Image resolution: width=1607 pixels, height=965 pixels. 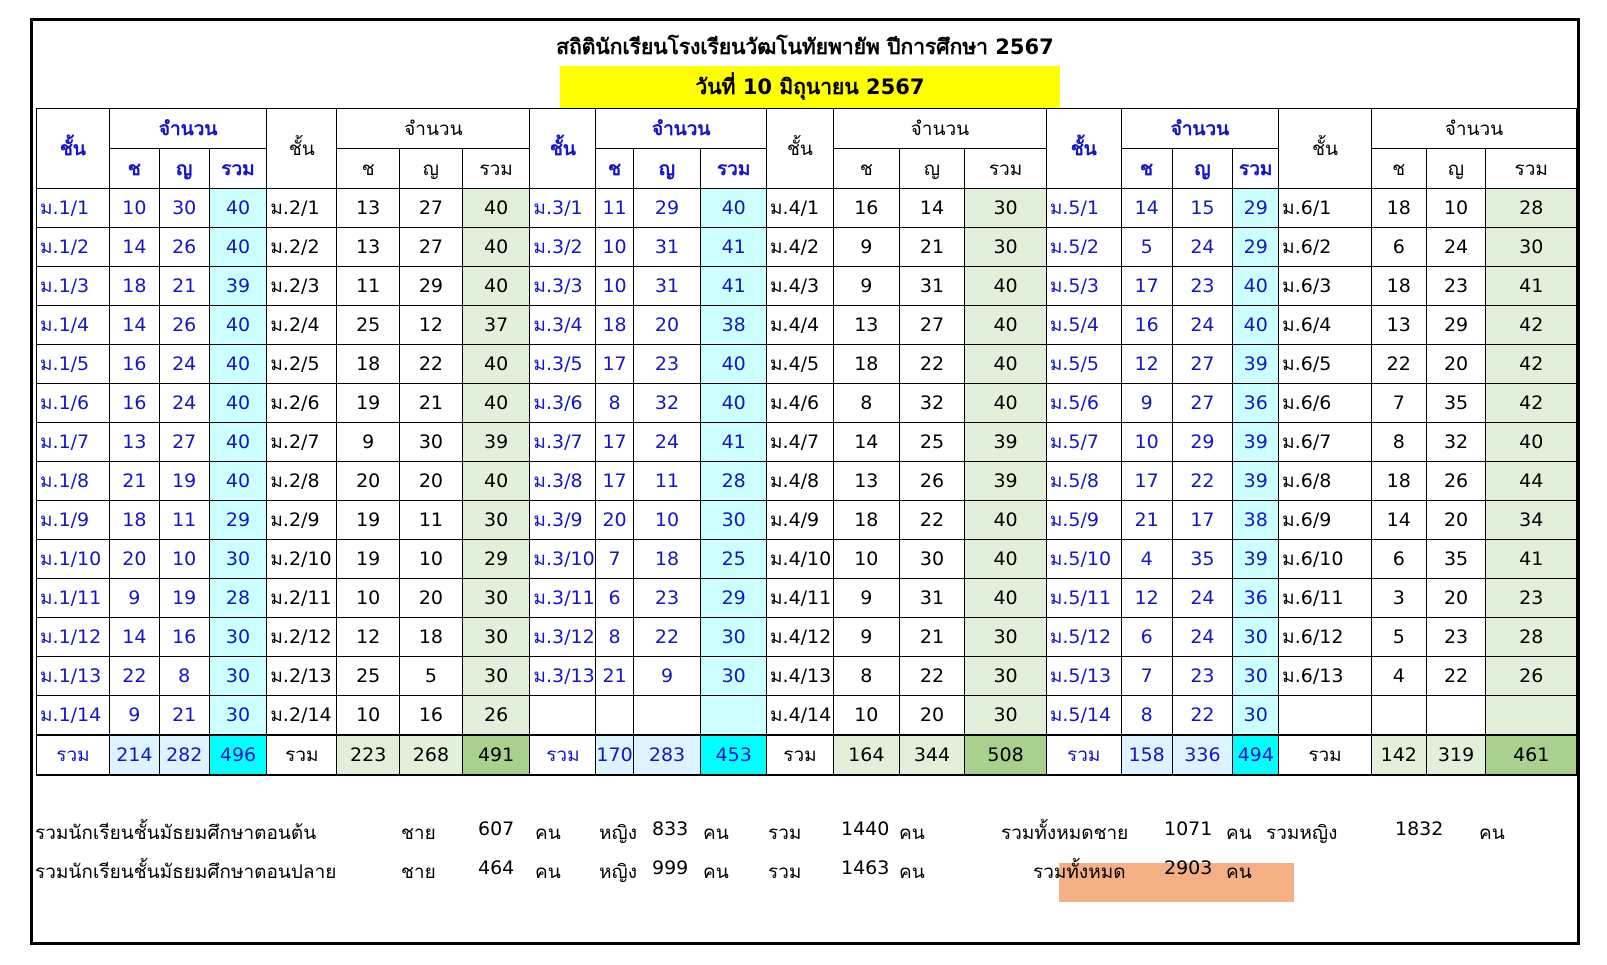 What do you see at coordinates (302, 247) in the screenshot?
I see `class-name-cell: ม.2/2` at bounding box center [302, 247].